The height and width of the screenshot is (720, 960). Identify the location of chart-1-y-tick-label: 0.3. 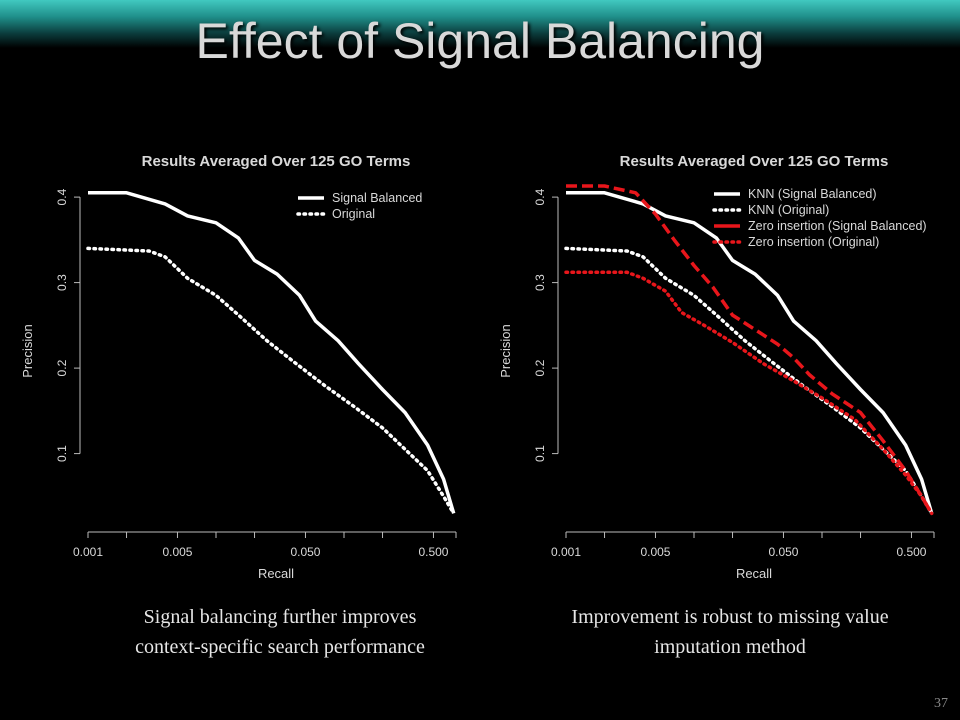
(540, 282).